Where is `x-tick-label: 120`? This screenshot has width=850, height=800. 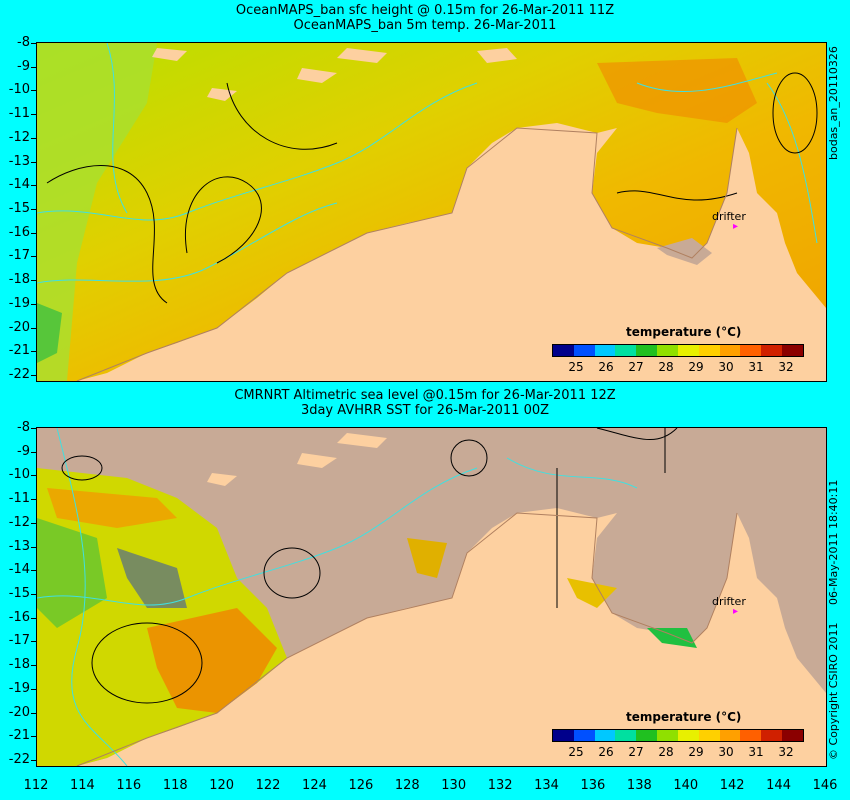
x-tick-label: 120 is located at coordinates (222, 785).